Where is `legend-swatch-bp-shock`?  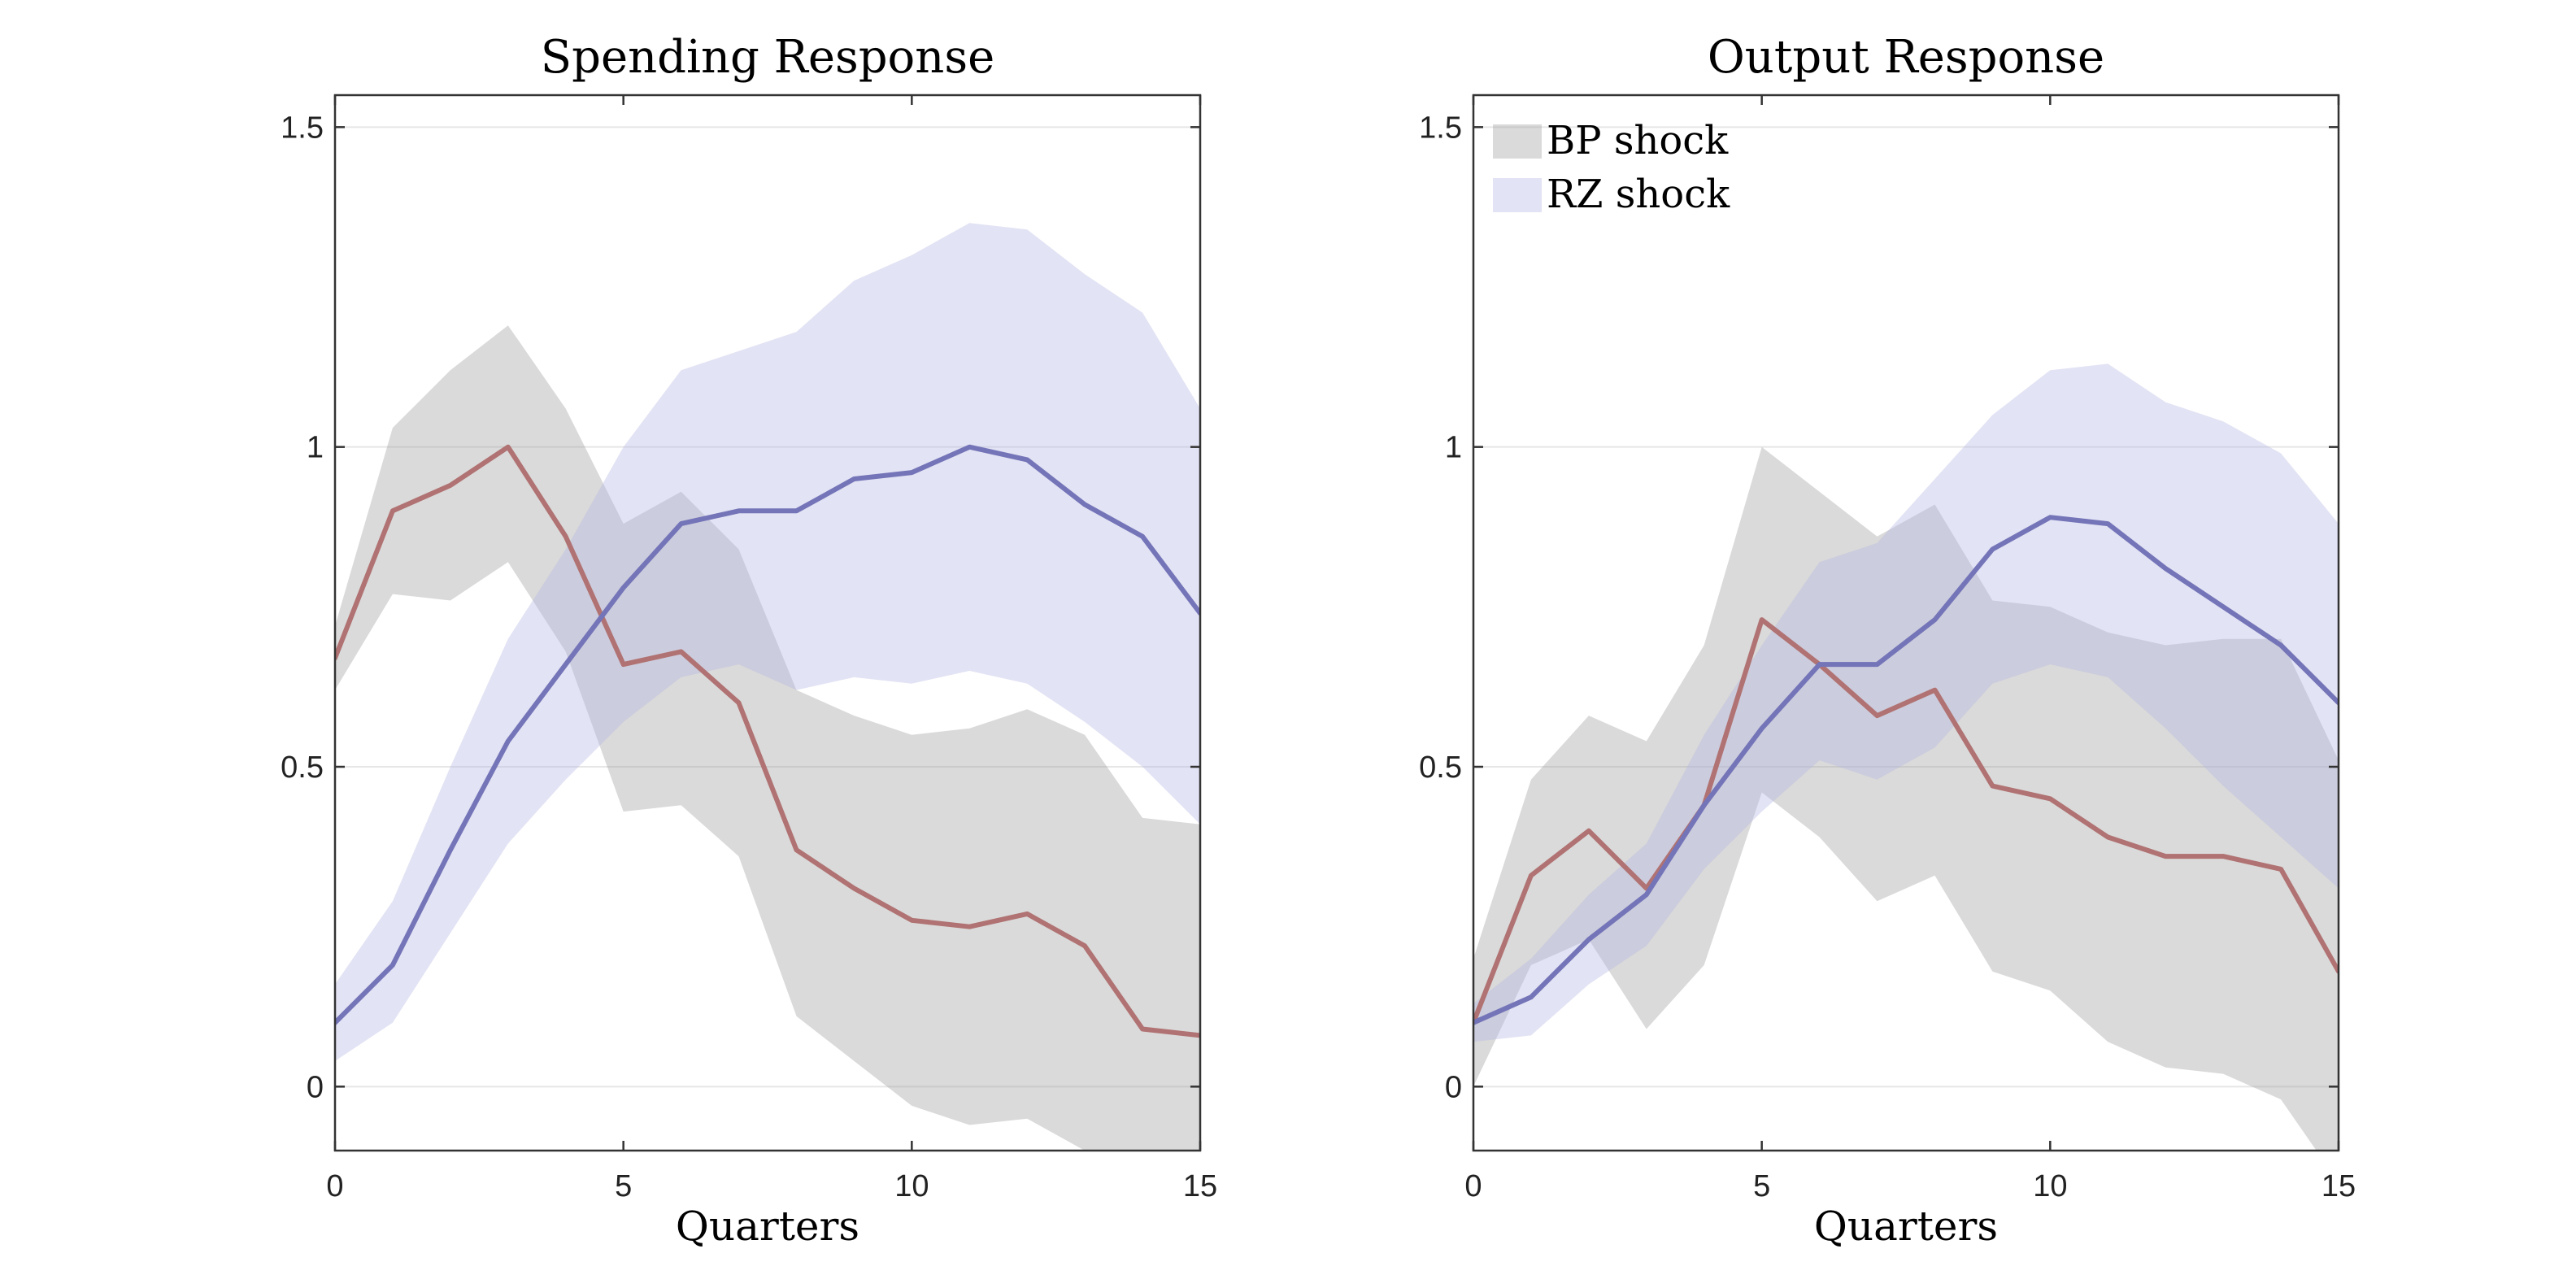 legend-swatch-bp-shock is located at coordinates (1518, 142).